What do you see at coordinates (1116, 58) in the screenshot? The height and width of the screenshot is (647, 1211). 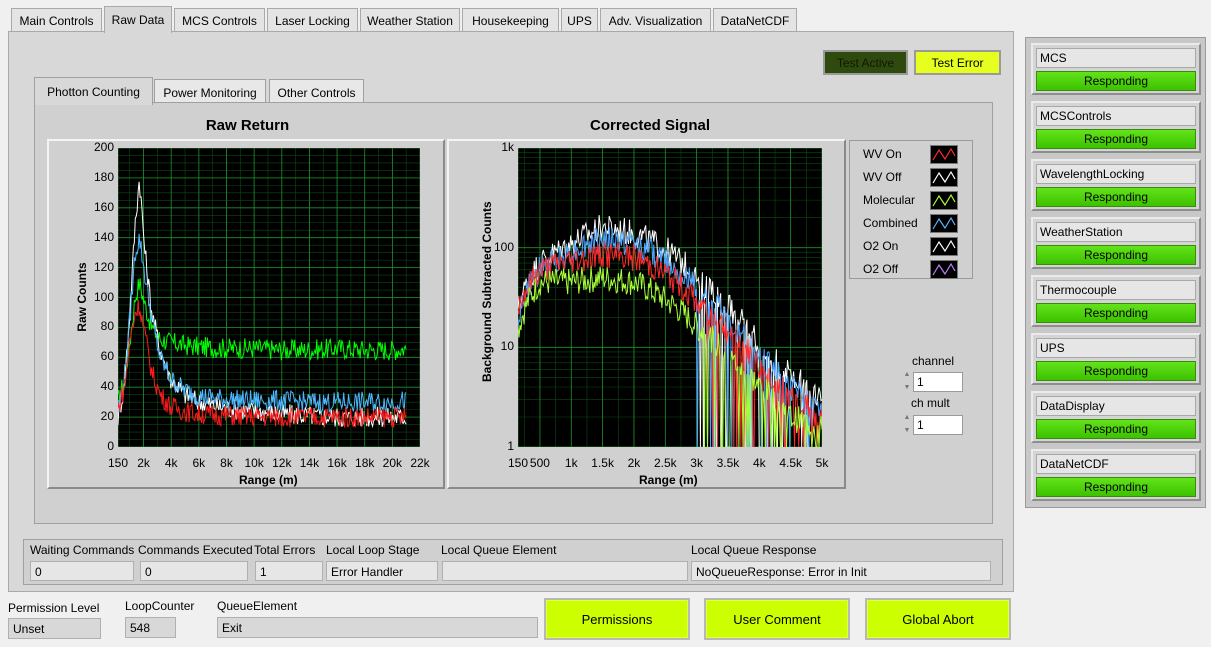 I see `module-name: MCS` at bounding box center [1116, 58].